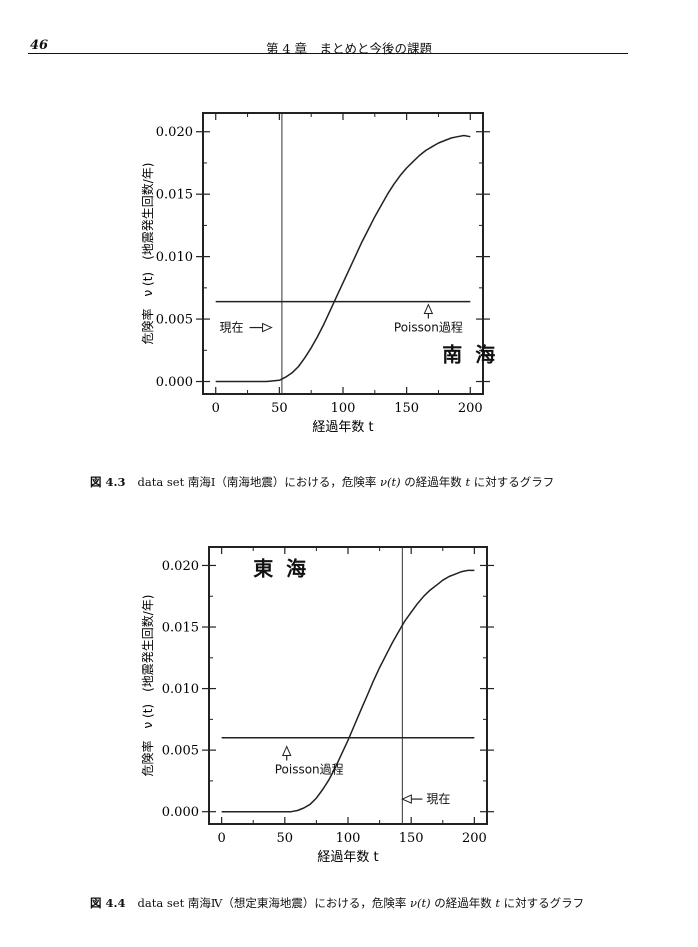  Describe the element at coordinates (39, 45) in the screenshot. I see `page-number: 46` at that location.